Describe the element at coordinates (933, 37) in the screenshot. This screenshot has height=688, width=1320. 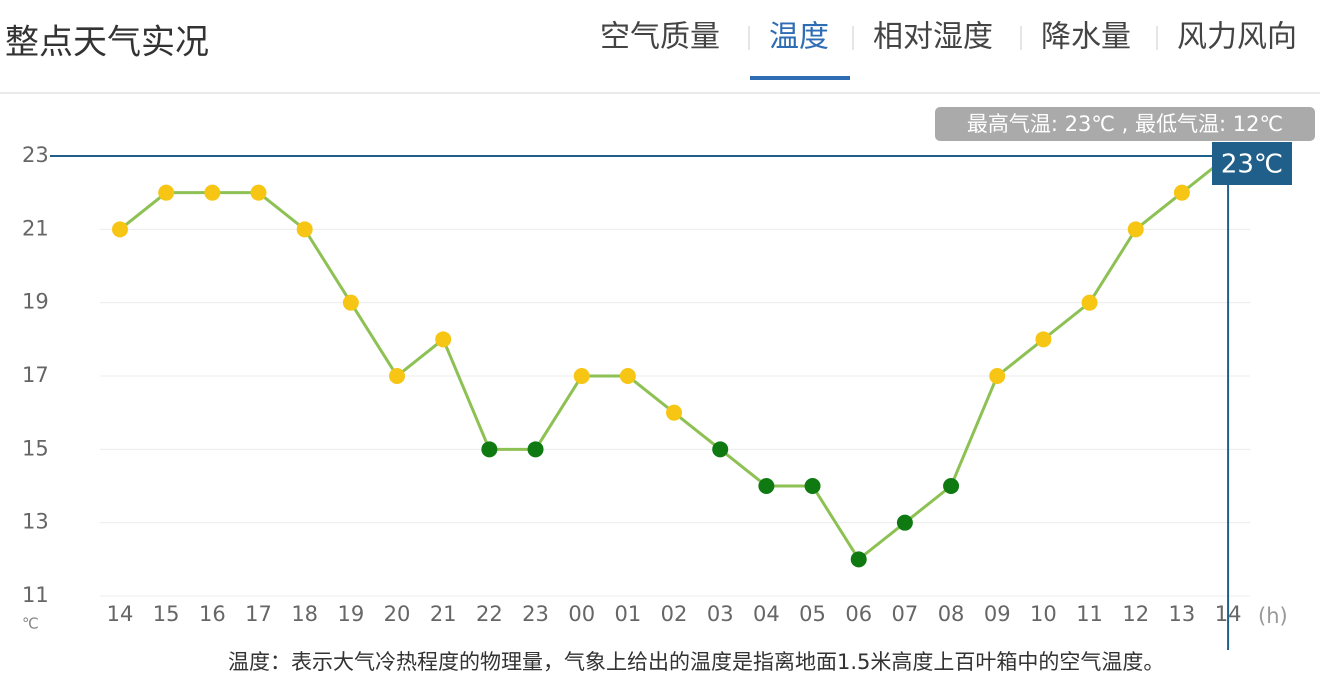
I see `tab: 相对湿度` at that location.